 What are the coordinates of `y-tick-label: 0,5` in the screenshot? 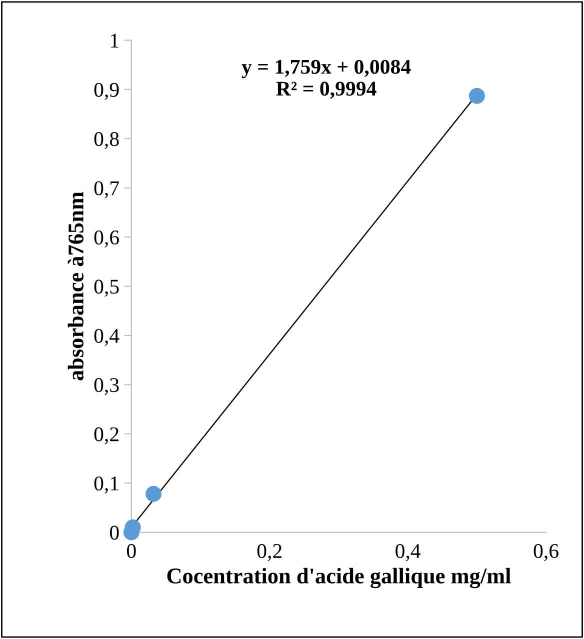 It's located at (106, 288).